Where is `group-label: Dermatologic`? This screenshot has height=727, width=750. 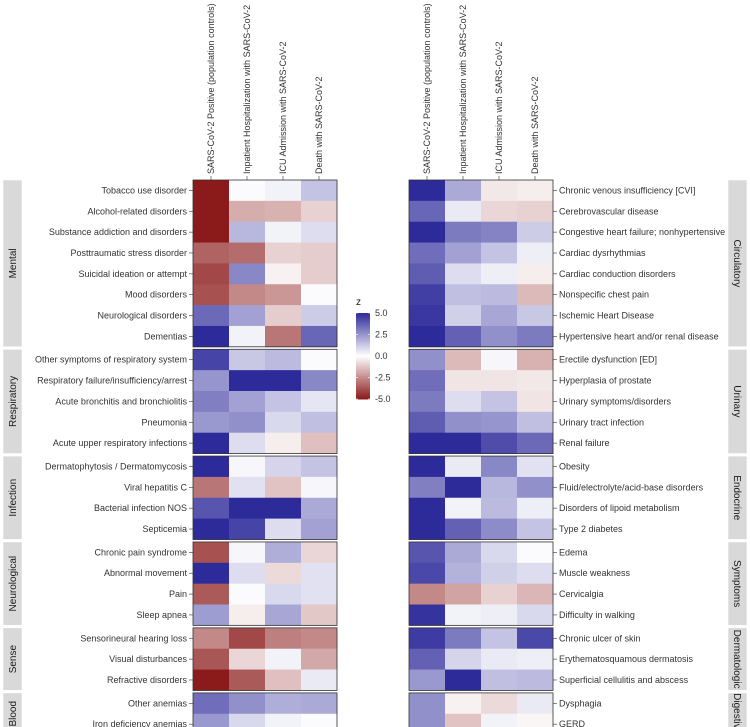
group-label: Dermatologic is located at coordinates (736, 659).